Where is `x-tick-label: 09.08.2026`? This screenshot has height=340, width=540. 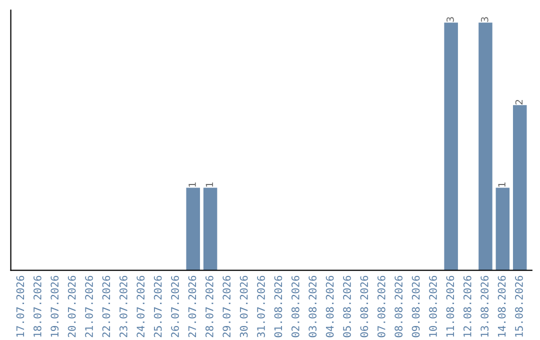
x-tick-label: 09.08.2026 is located at coordinates (416, 307).